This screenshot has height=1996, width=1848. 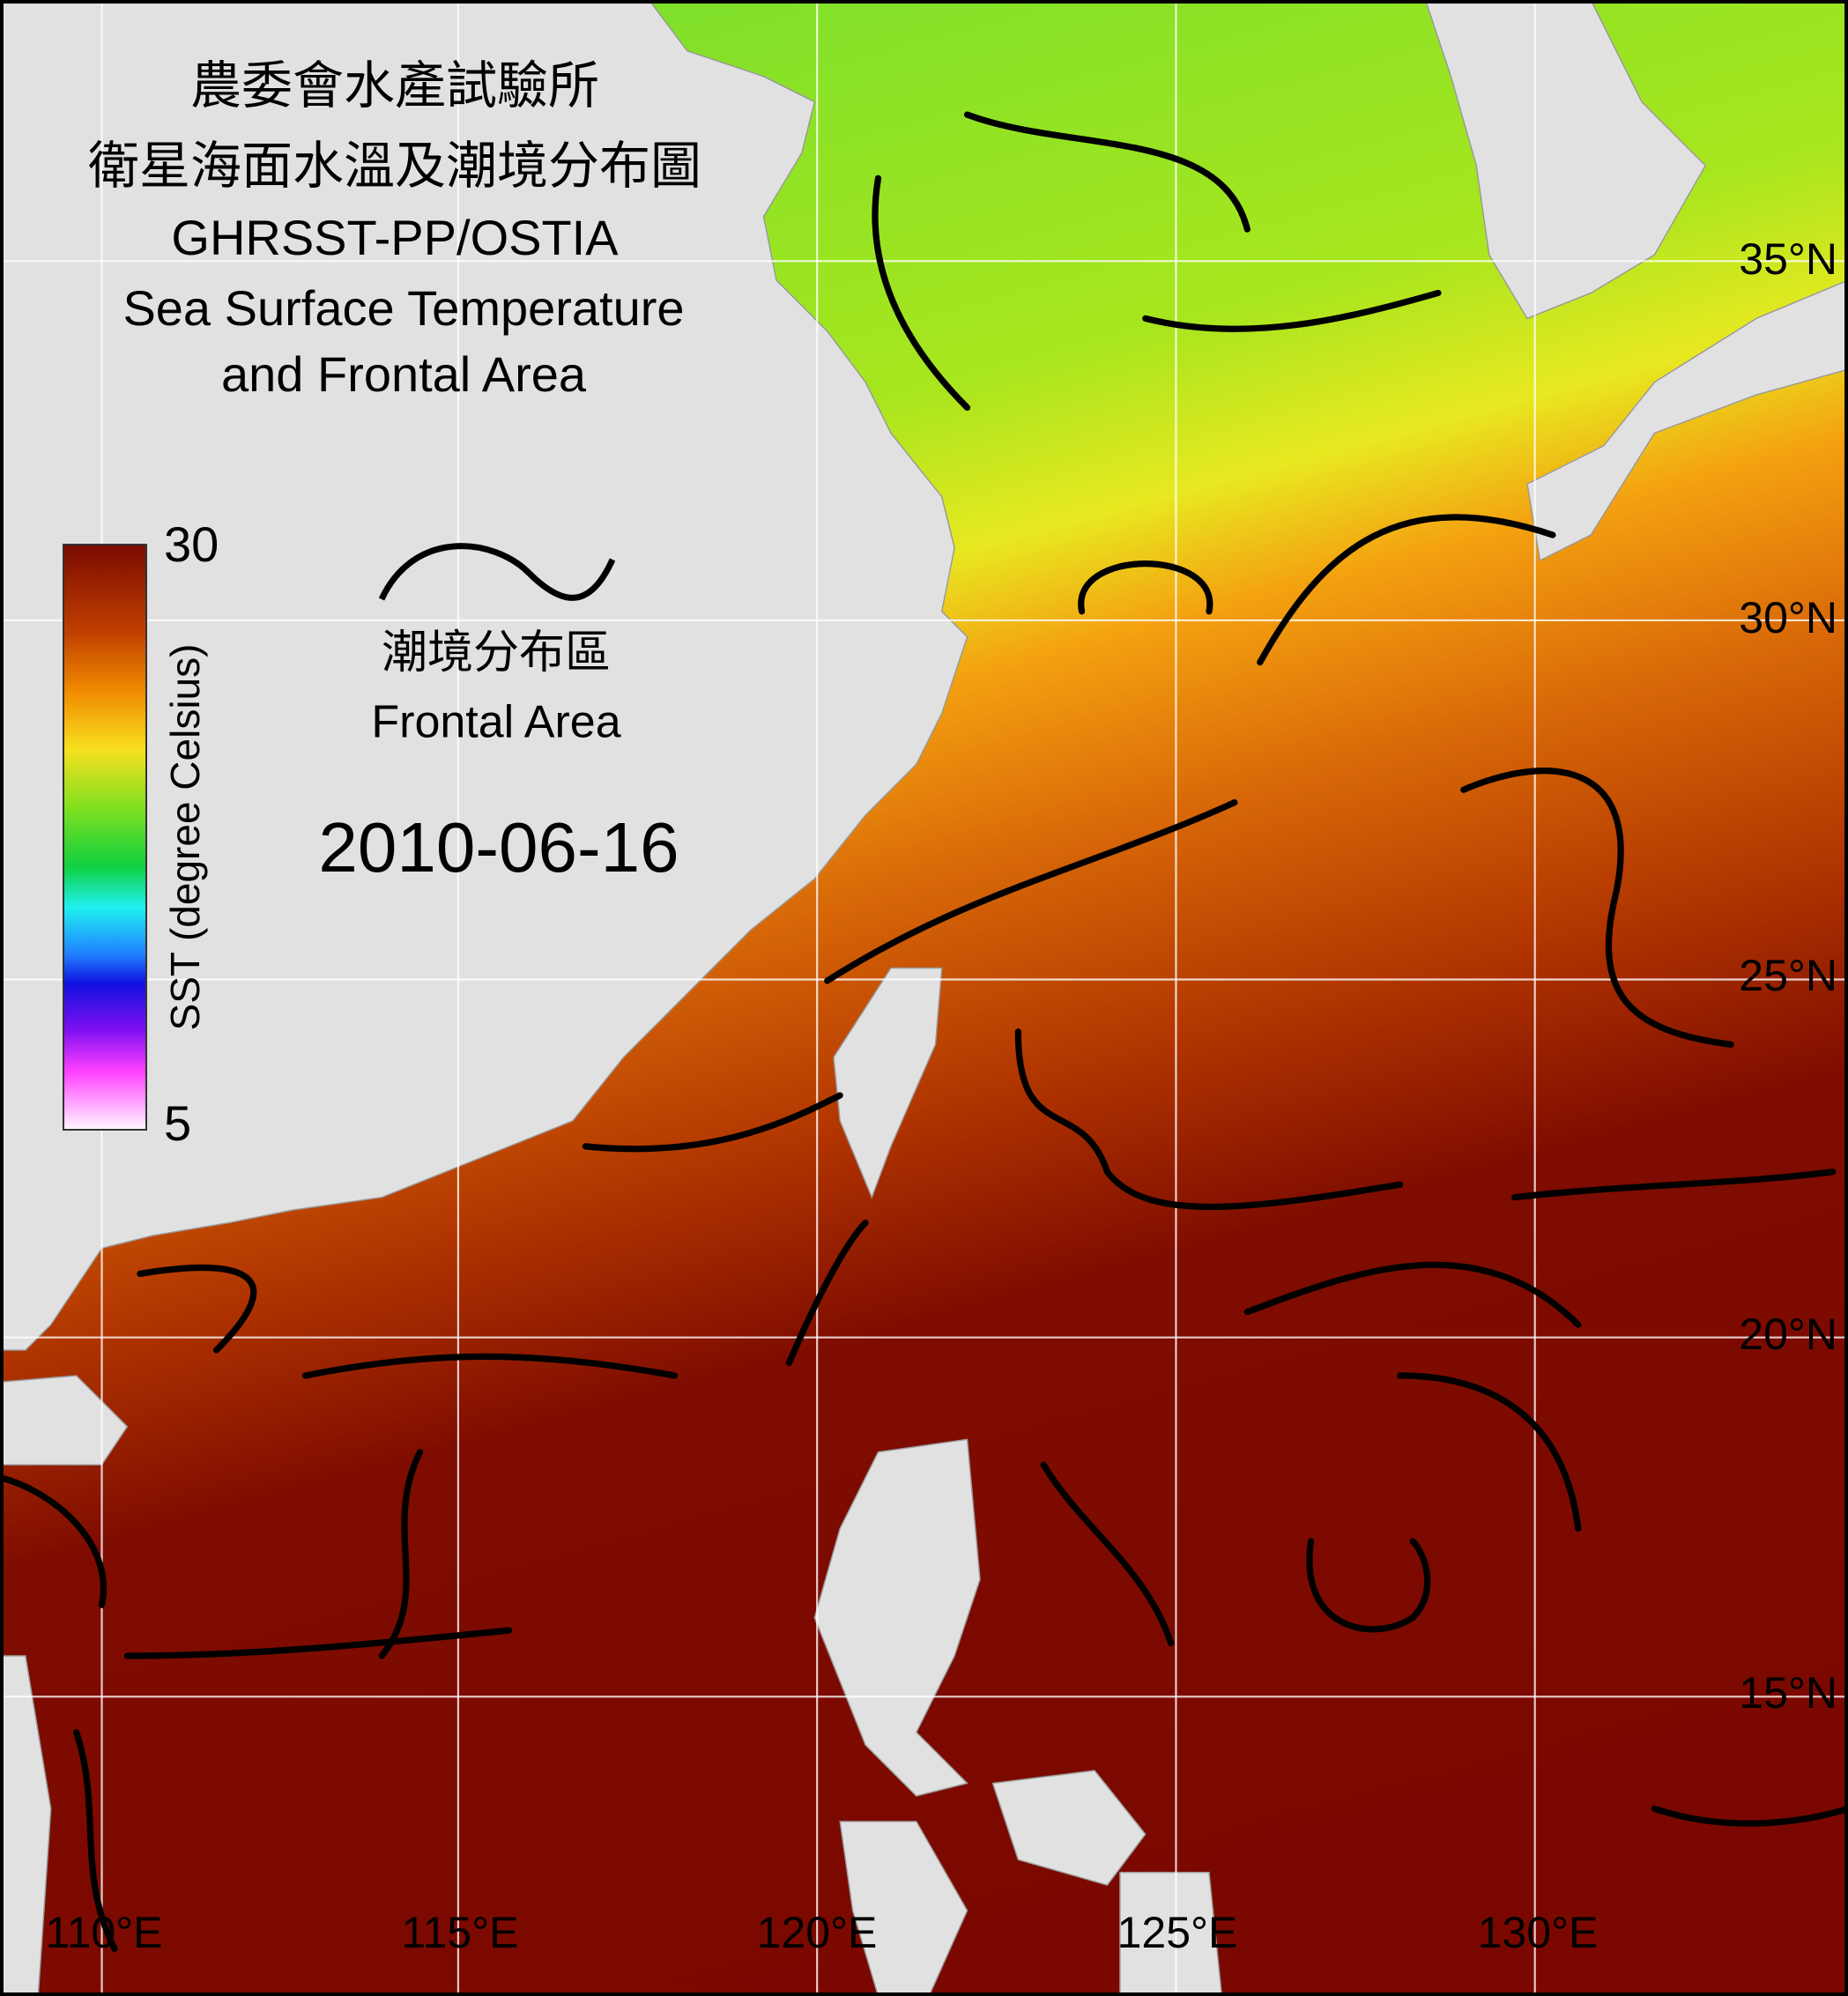 I want to click on latitude-label: 25°N, so click(x=1788, y=975).